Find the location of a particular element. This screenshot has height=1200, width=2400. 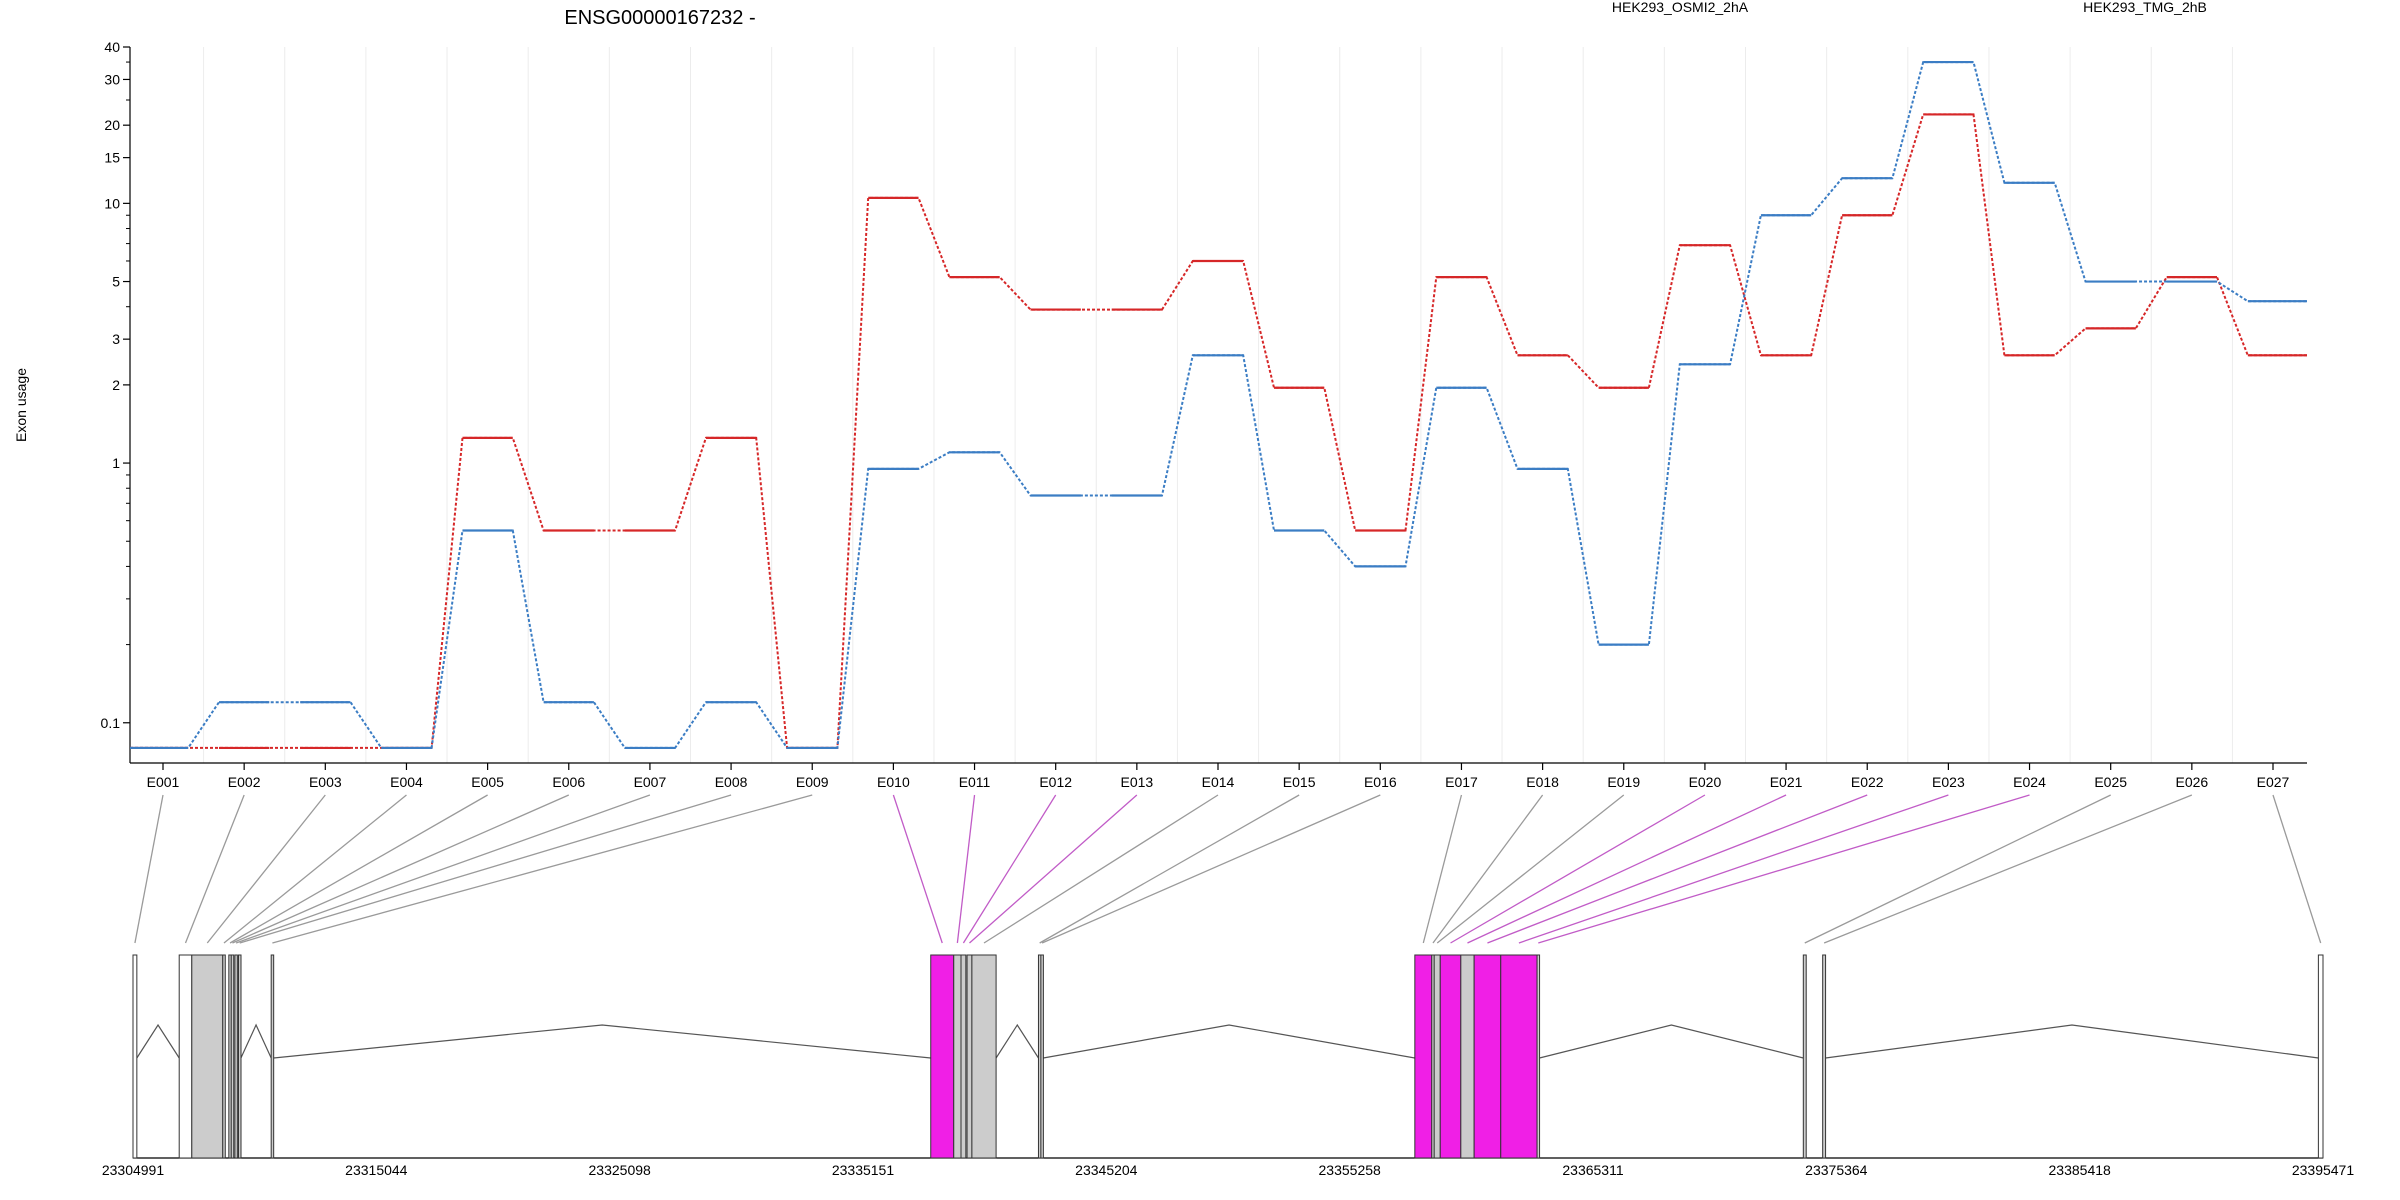

connector-E021 is located at coordinates (1627, 869).